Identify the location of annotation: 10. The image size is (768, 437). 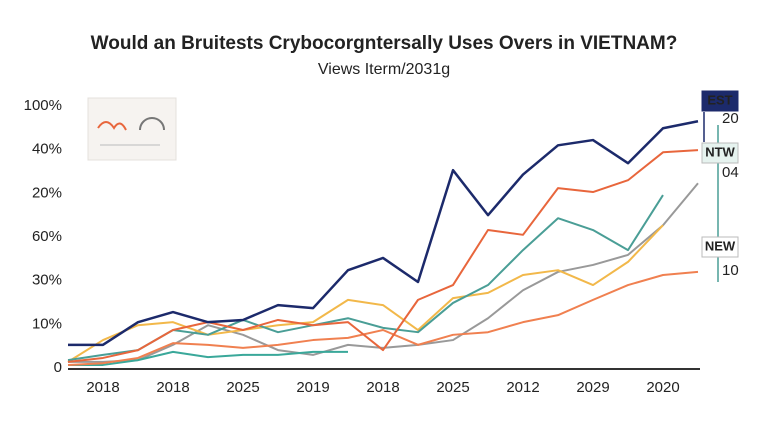
(730, 270).